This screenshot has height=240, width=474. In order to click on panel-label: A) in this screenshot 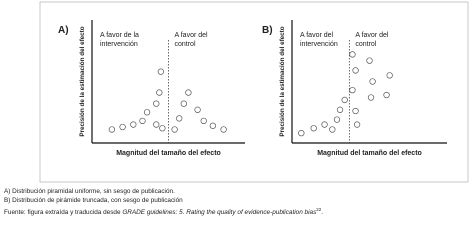, I will do `click(63, 30)`.